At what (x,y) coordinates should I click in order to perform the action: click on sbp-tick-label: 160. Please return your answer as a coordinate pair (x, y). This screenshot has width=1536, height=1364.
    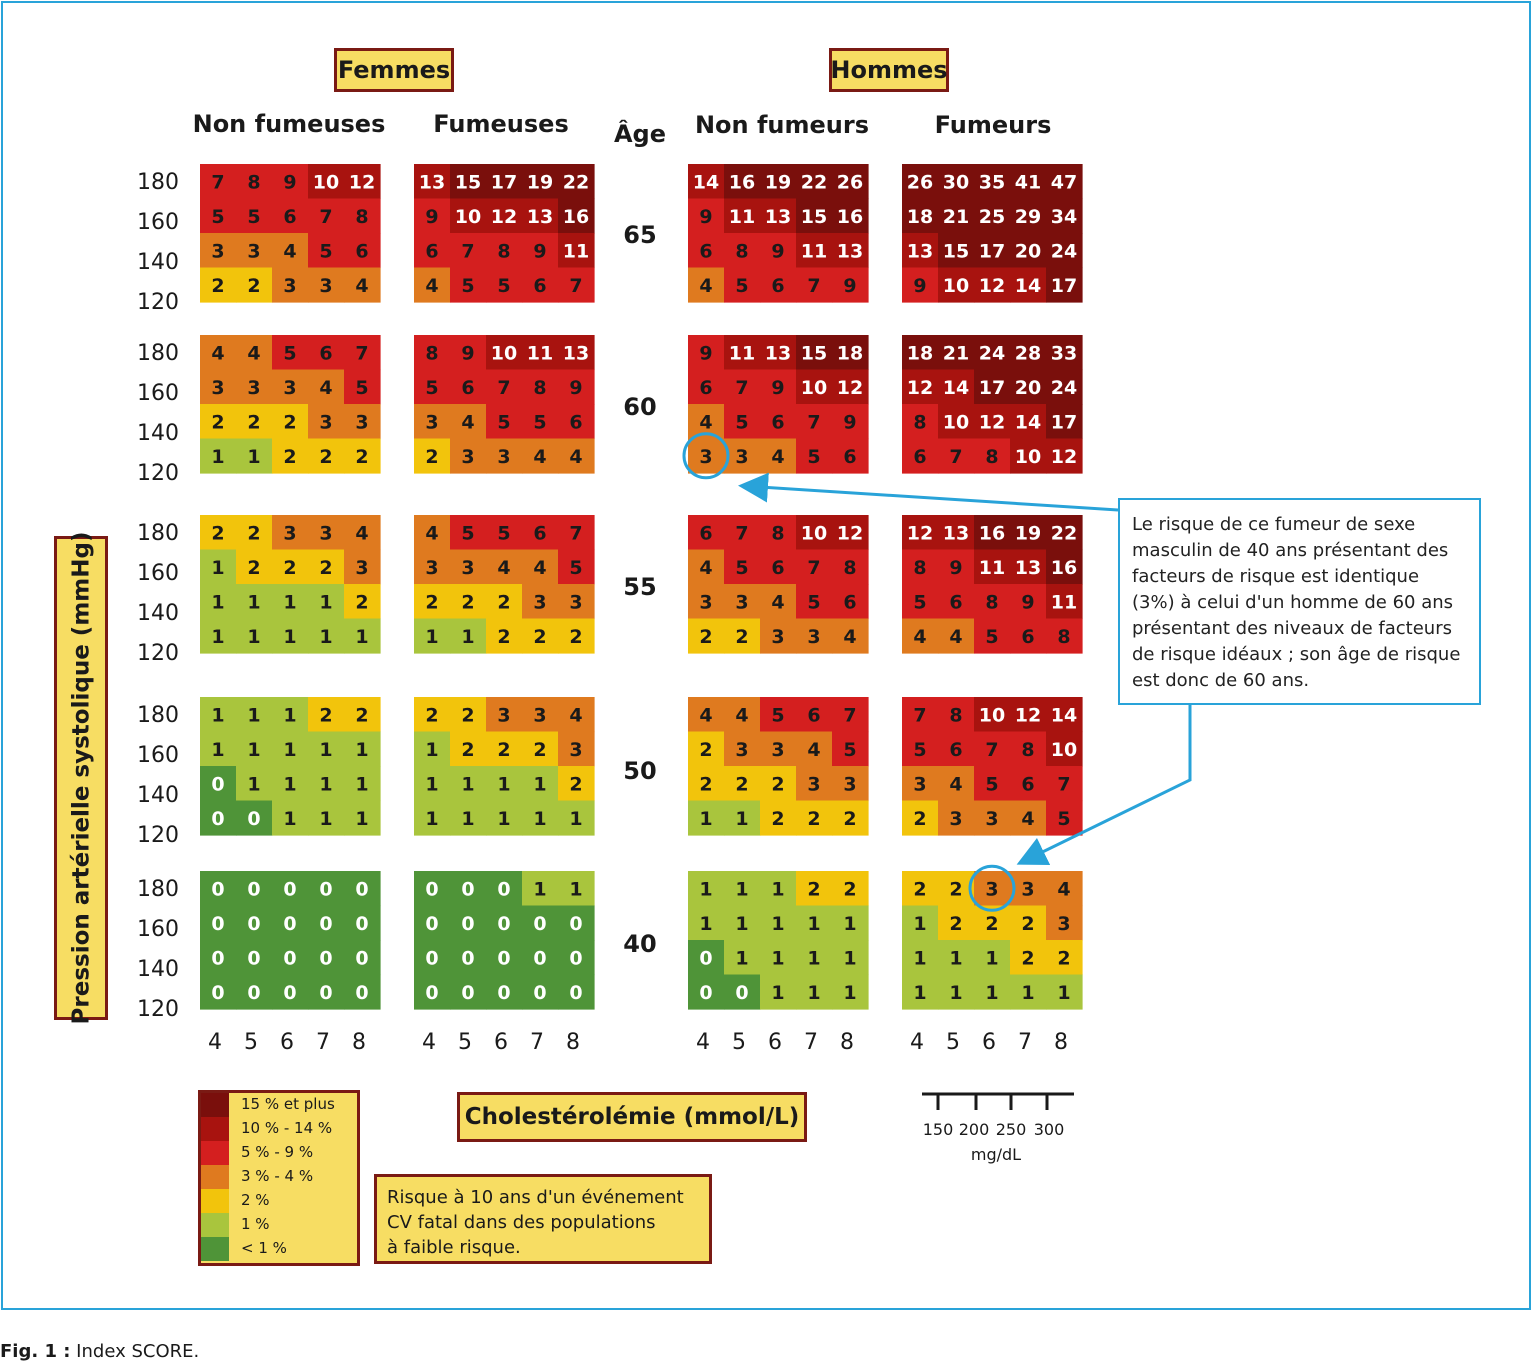
    Looking at the image, I should click on (158, 393).